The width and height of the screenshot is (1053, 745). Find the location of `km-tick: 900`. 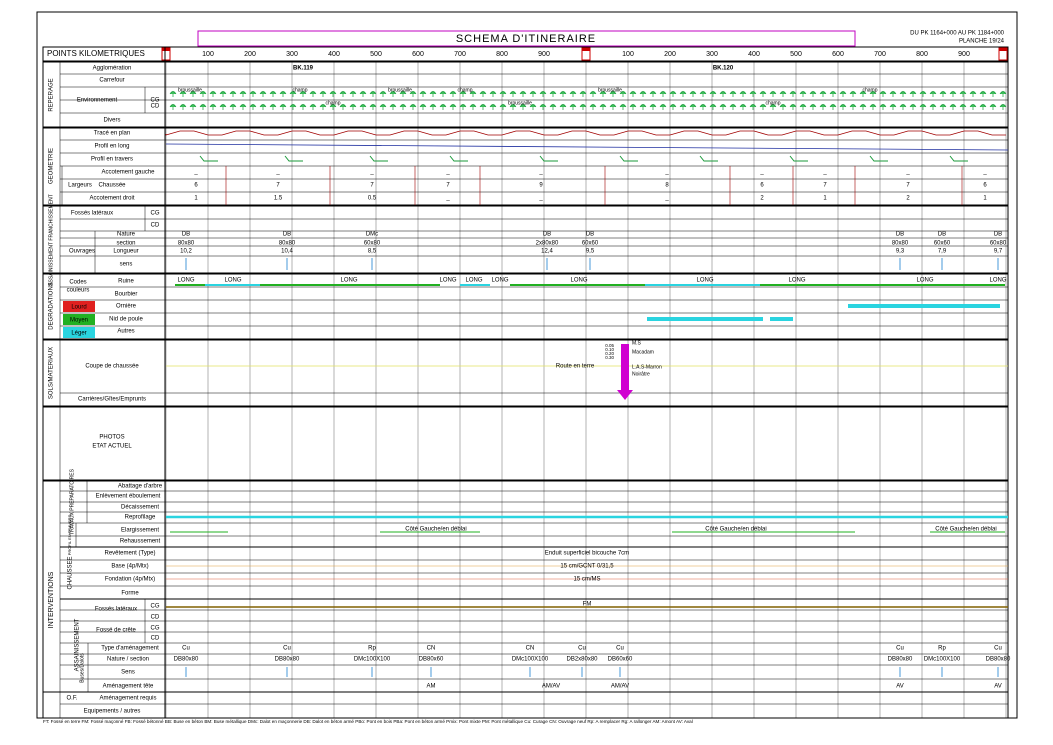

km-tick: 900 is located at coordinates (544, 54).